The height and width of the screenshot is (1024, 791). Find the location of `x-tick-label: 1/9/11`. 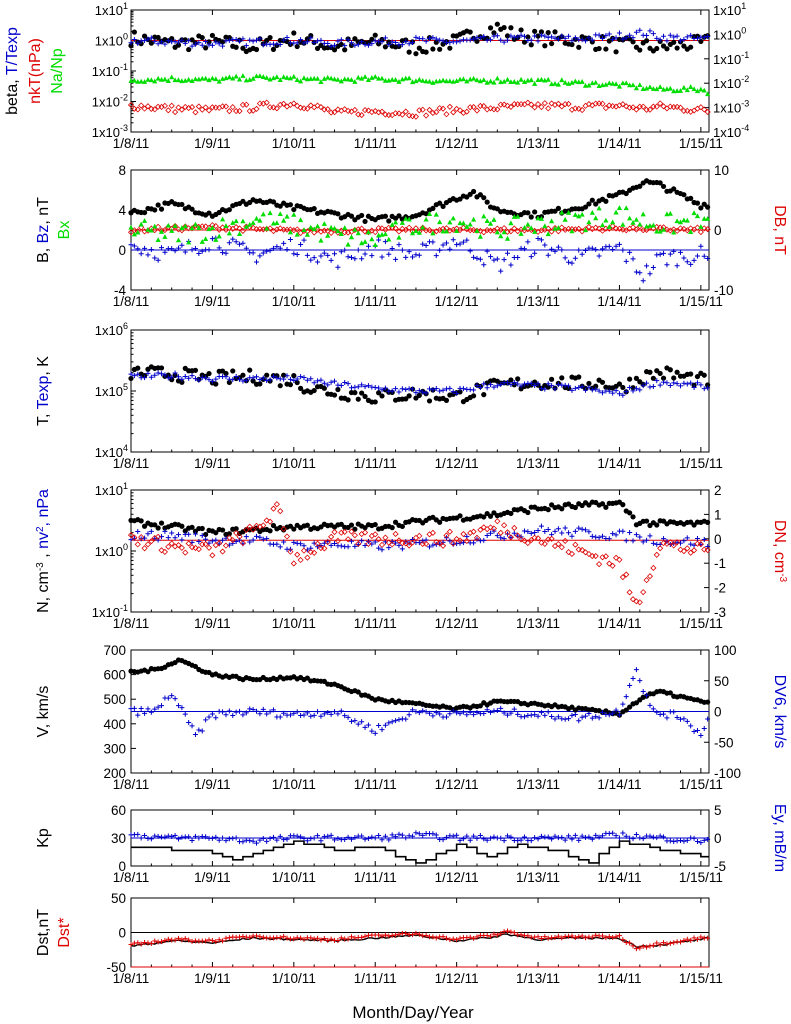

x-tick-label: 1/9/11 is located at coordinates (212, 301).